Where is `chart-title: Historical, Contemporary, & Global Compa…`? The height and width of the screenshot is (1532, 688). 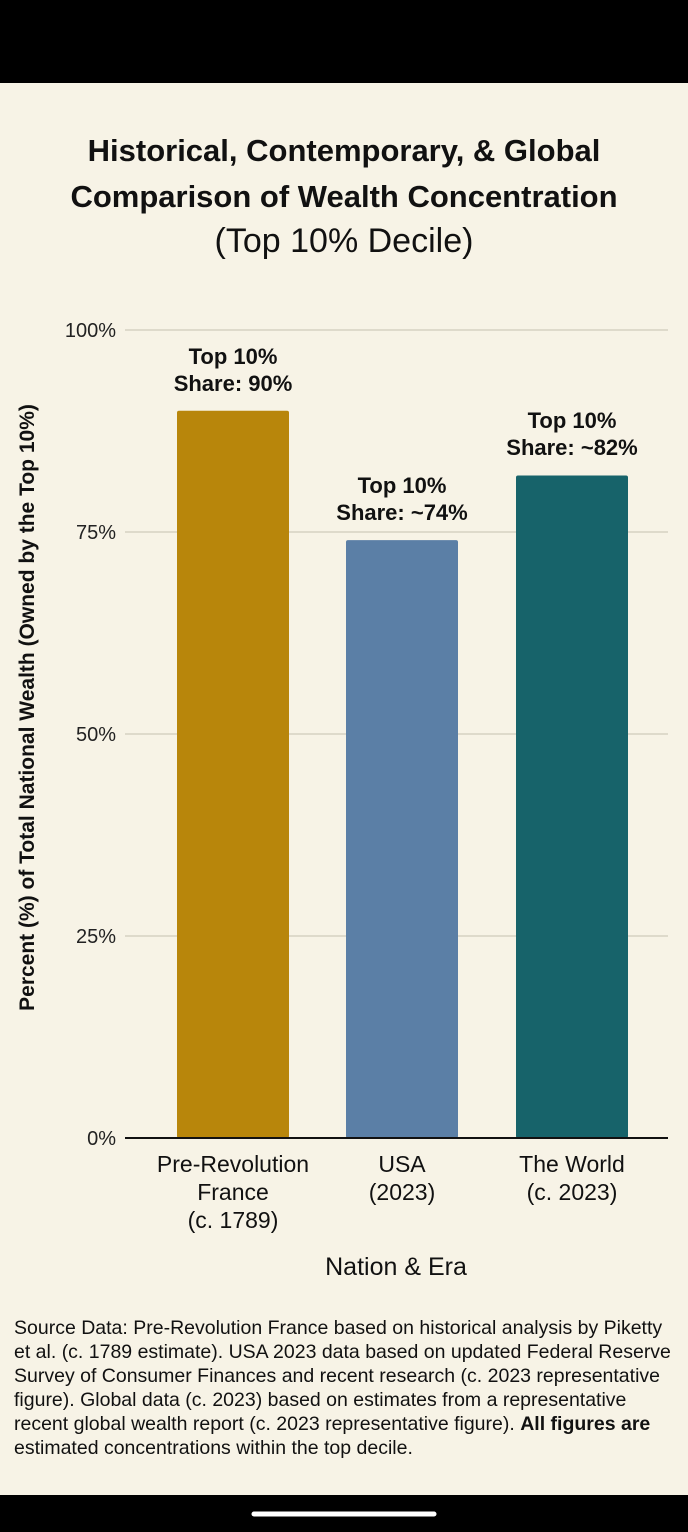
chart-title: Historical, Contemporary, & Global Compa… is located at coordinates (344, 173).